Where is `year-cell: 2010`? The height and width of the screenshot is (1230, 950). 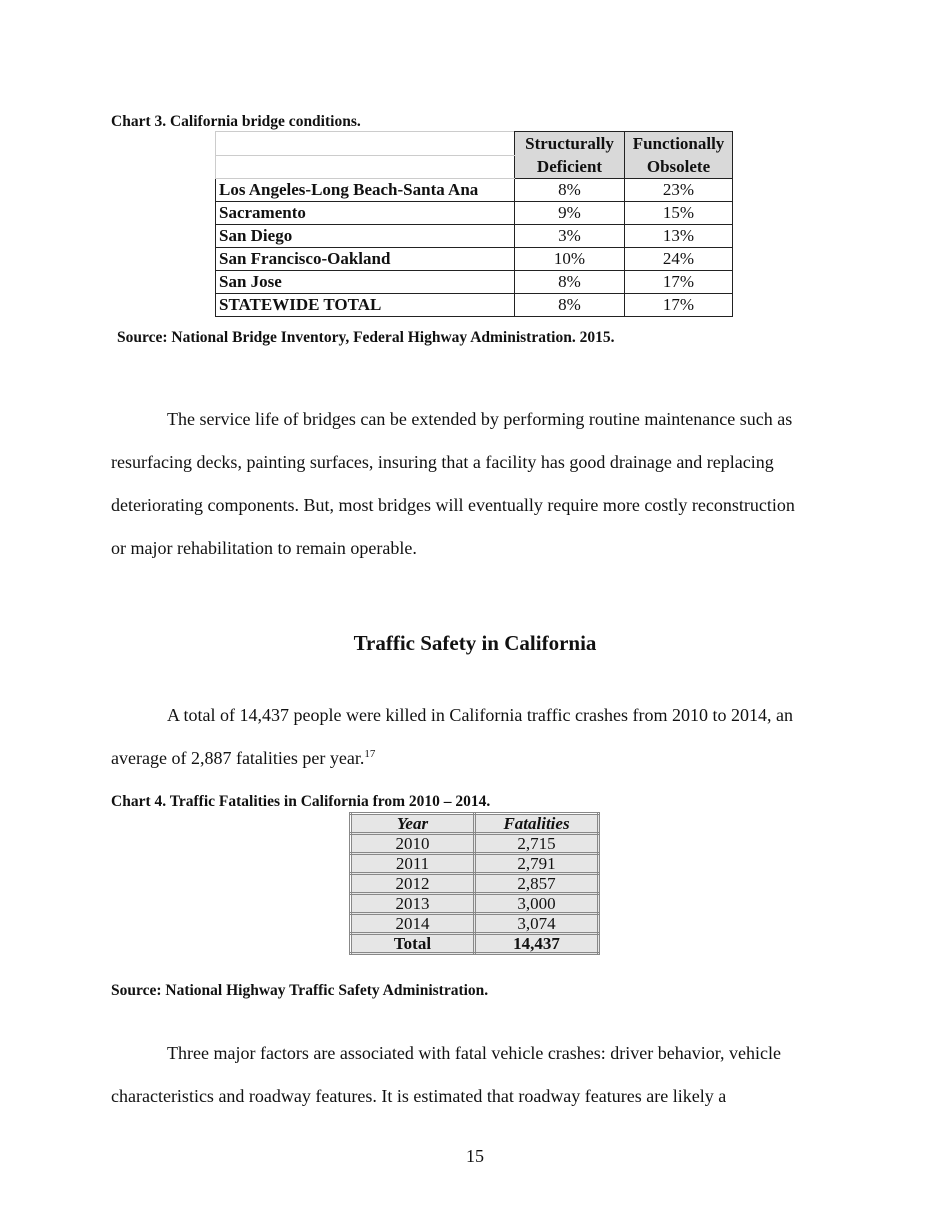
year-cell: 2010 is located at coordinates (412, 843).